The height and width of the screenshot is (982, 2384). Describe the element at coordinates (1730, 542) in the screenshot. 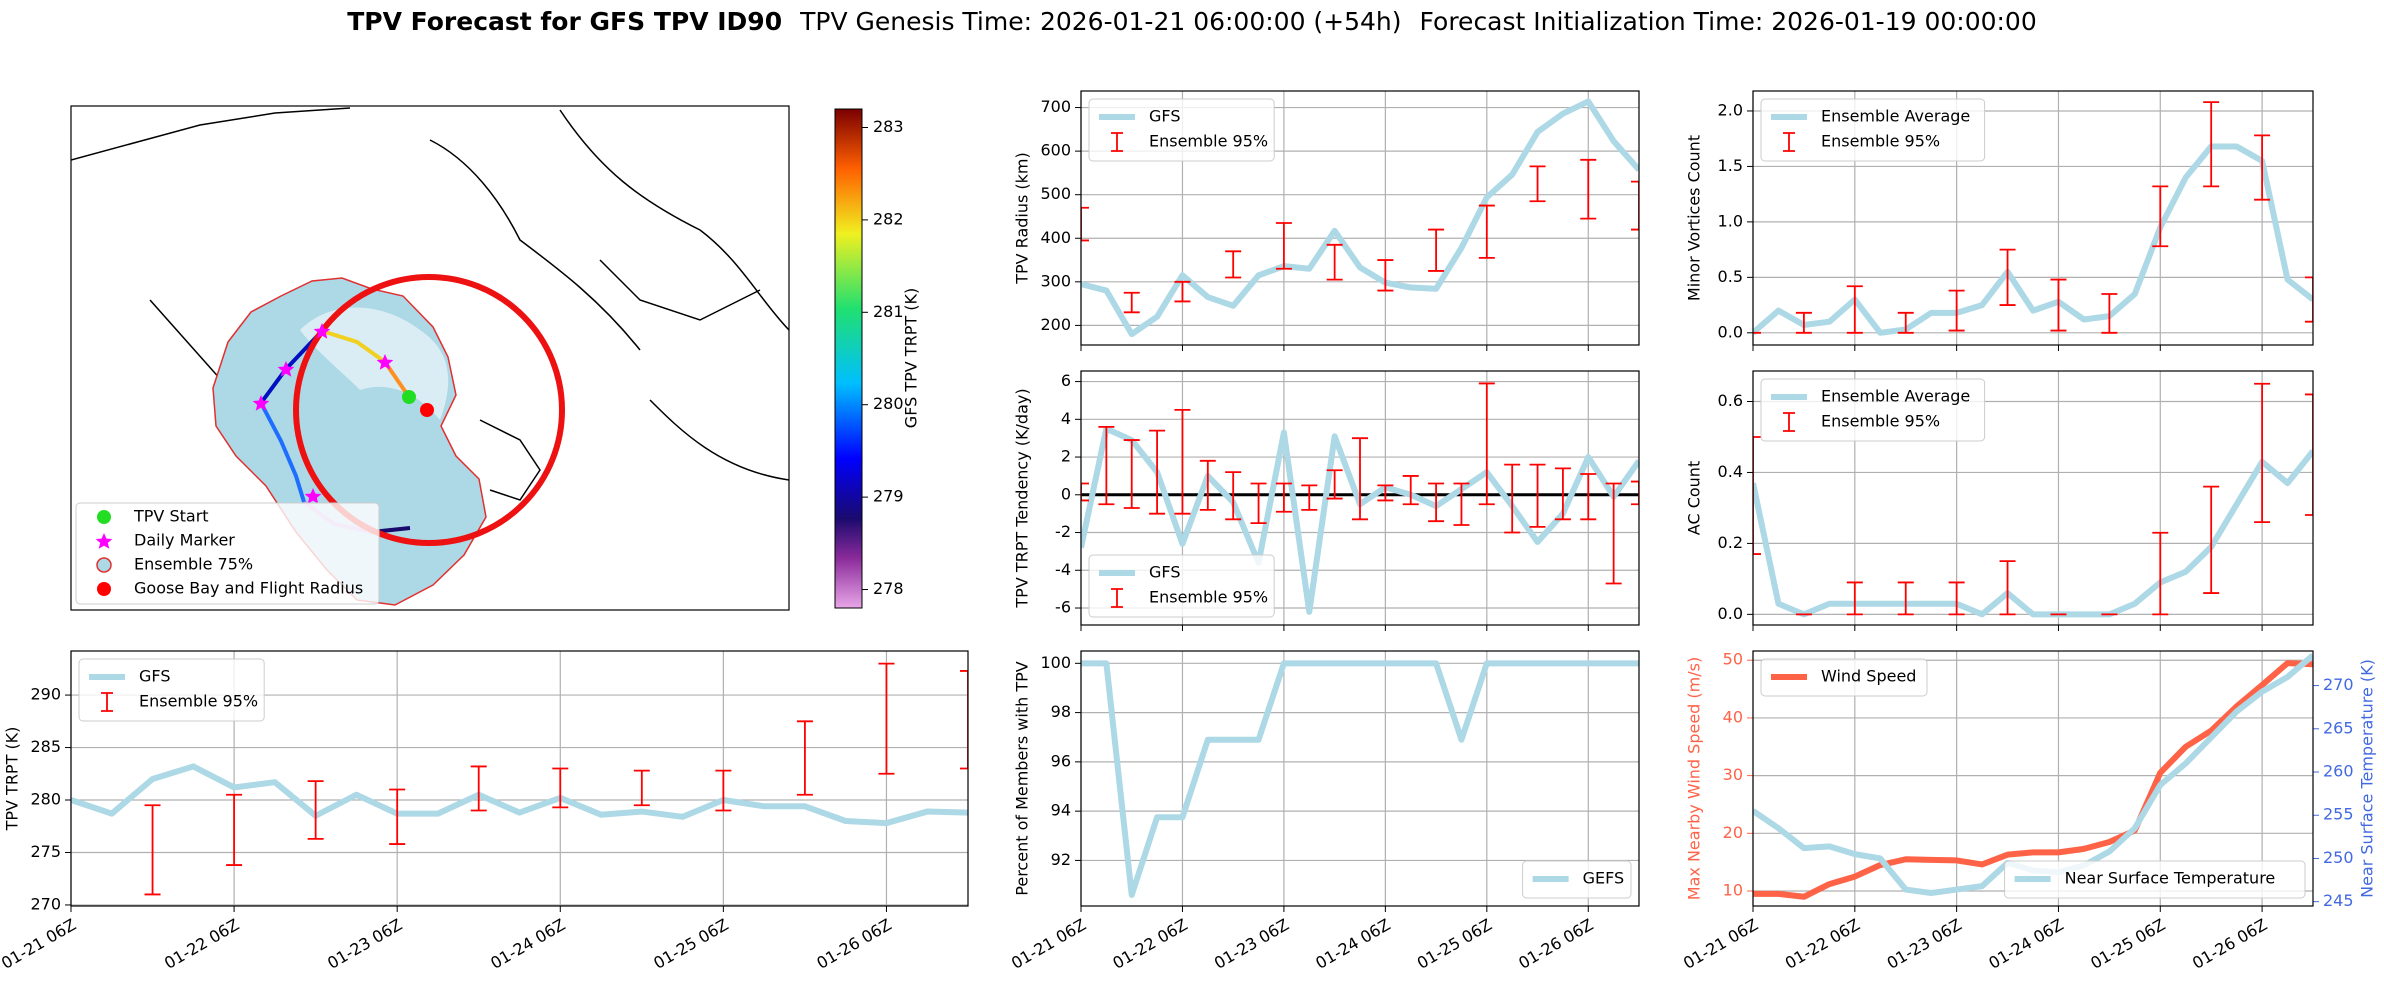

I see `y-tick-label: 0.2` at that location.